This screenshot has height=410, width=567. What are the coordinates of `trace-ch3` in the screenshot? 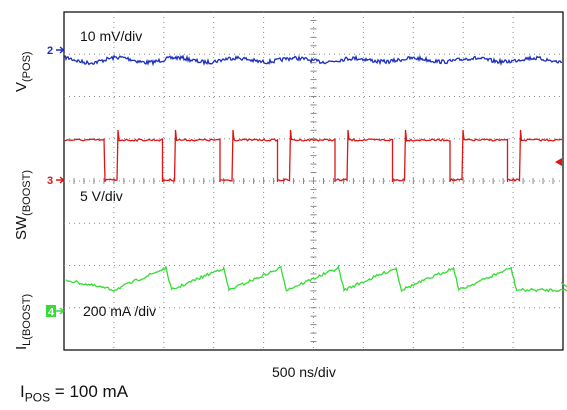 It's located at (313, 156).